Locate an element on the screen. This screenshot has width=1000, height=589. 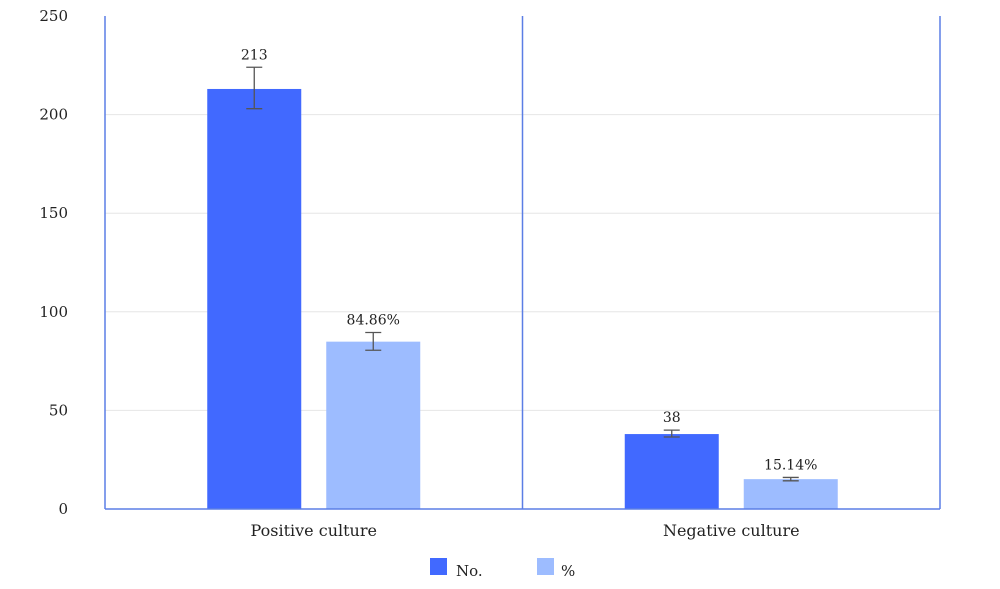
category-labels: Positive culture Negative culture is located at coordinates (525, 530).